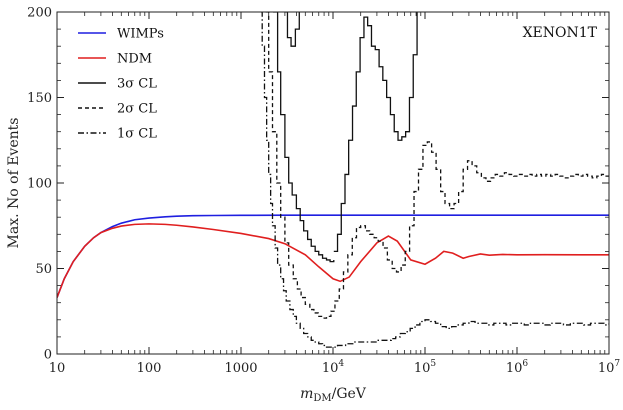  I want to click on x-tick-label: 100, so click(149, 368).